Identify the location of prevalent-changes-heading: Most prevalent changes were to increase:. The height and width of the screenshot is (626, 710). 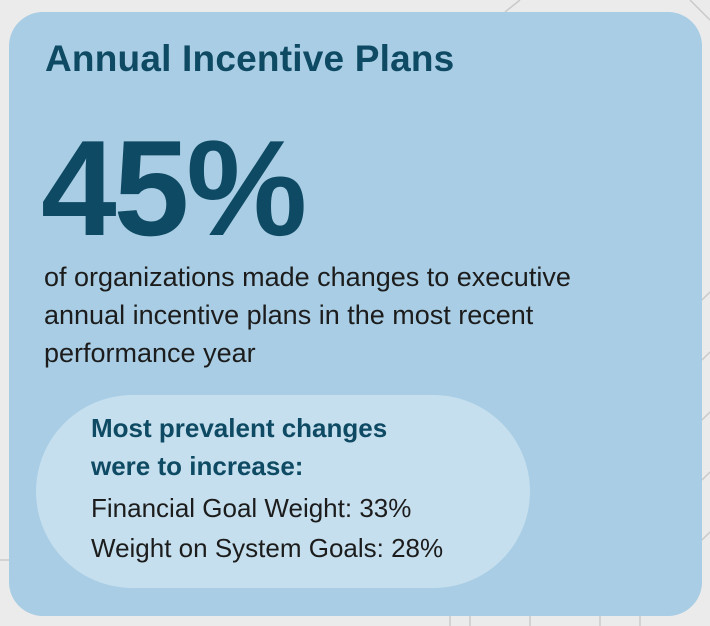
(281, 447).